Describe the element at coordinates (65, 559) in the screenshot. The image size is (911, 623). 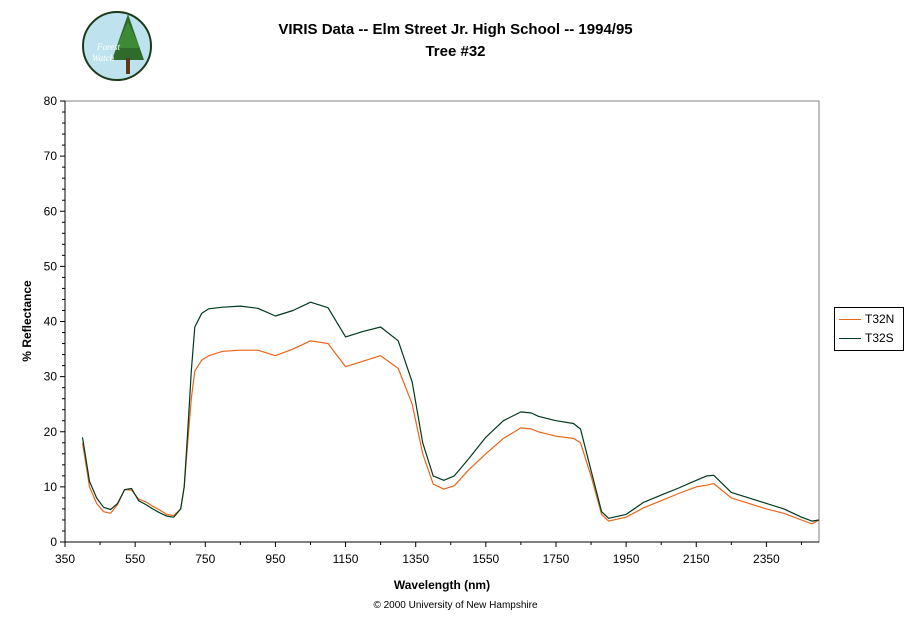
I see `x-tick-label: 350` at that location.